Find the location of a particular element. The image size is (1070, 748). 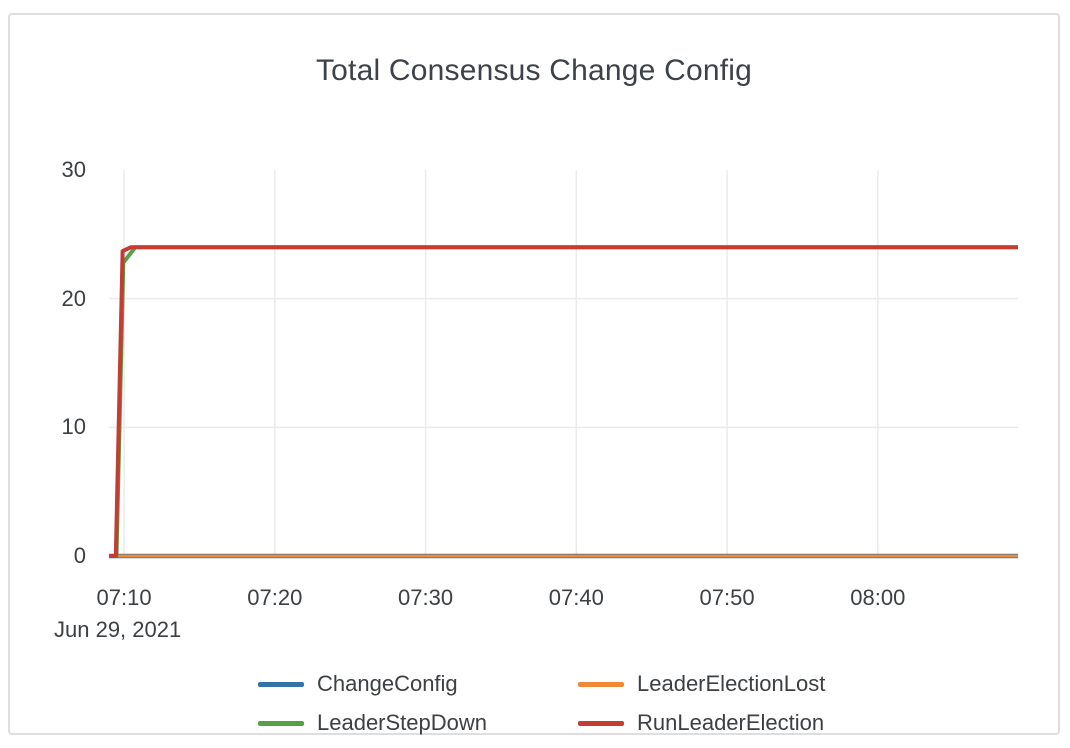

y-tick-label: 0 is located at coordinates (79, 555).